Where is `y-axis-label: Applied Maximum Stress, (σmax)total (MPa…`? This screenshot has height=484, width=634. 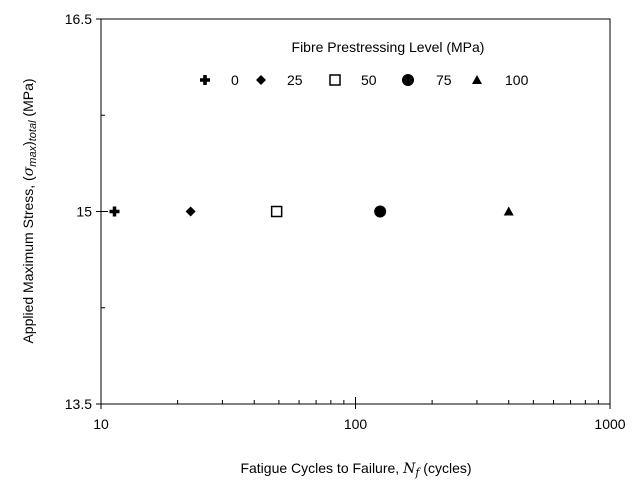 y-axis-label: Applied Maximum Stress, (σmax)total (MPa… is located at coordinates (29, 210).